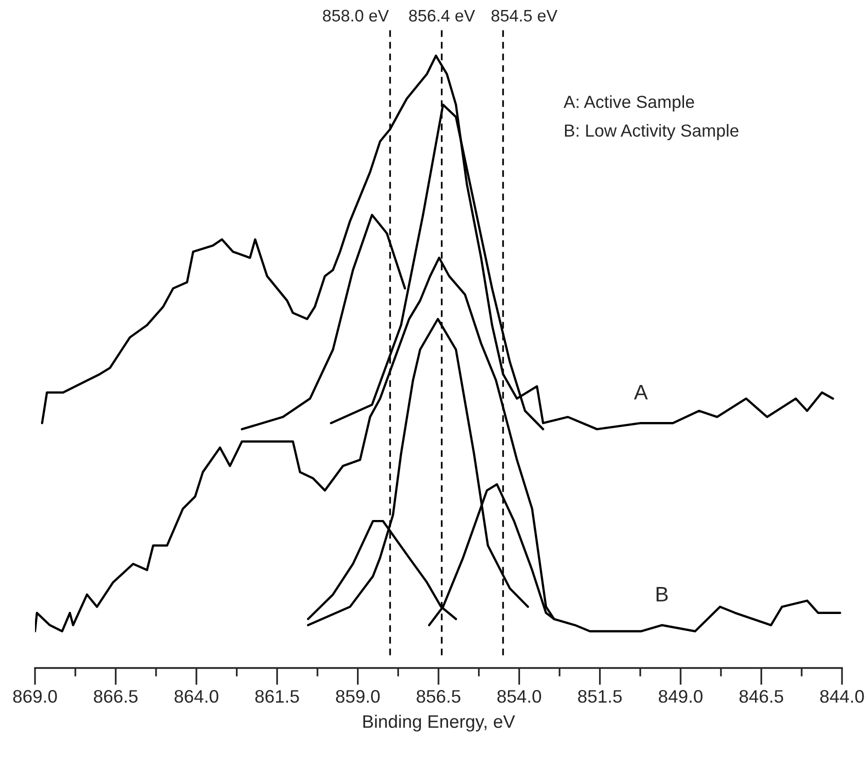 Image resolution: width=865 pixels, height=773 pixels. I want to click on x-tick-label: 859.0, so click(358, 696).